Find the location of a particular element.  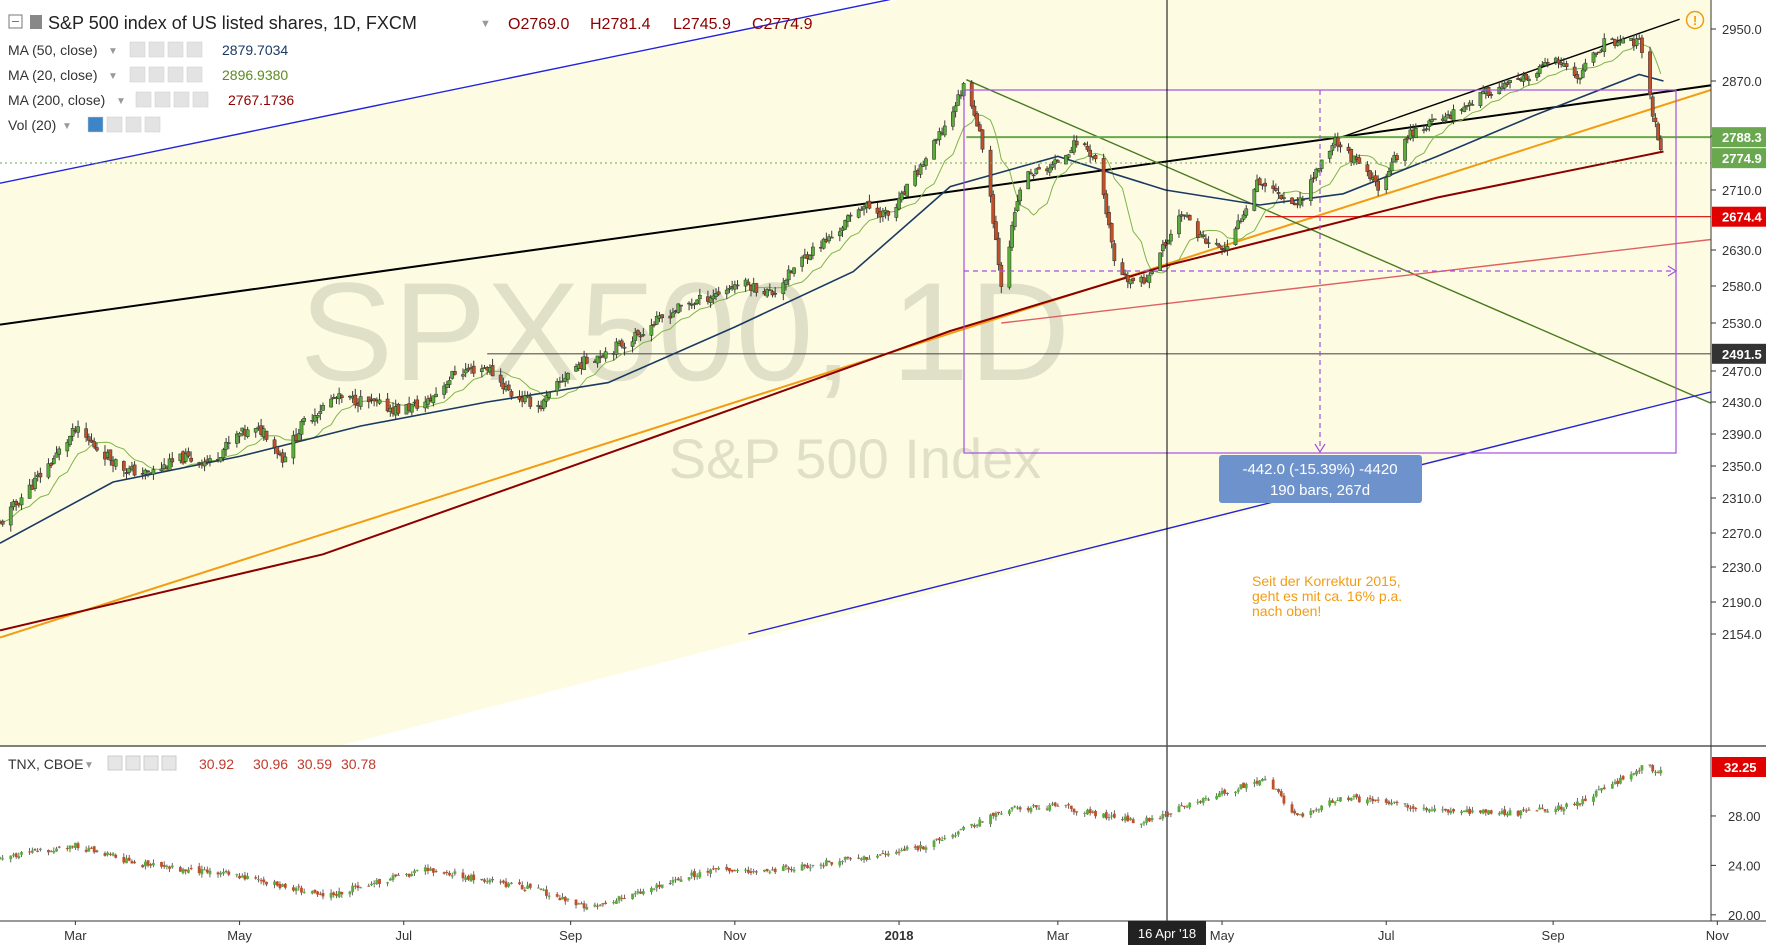

trendline-green-down is located at coordinates (1341, 242).